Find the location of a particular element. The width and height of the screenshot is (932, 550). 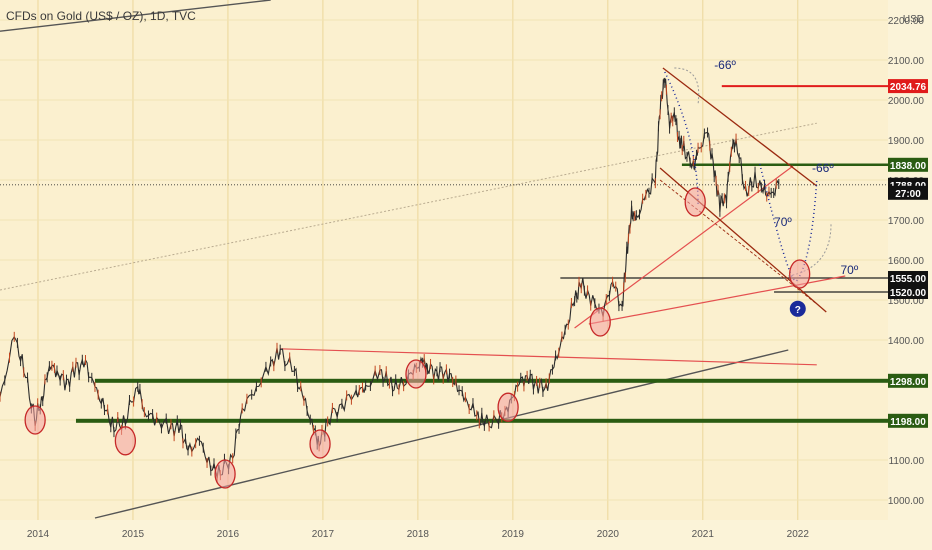

x-tick-label: 2016 is located at coordinates (228, 534).